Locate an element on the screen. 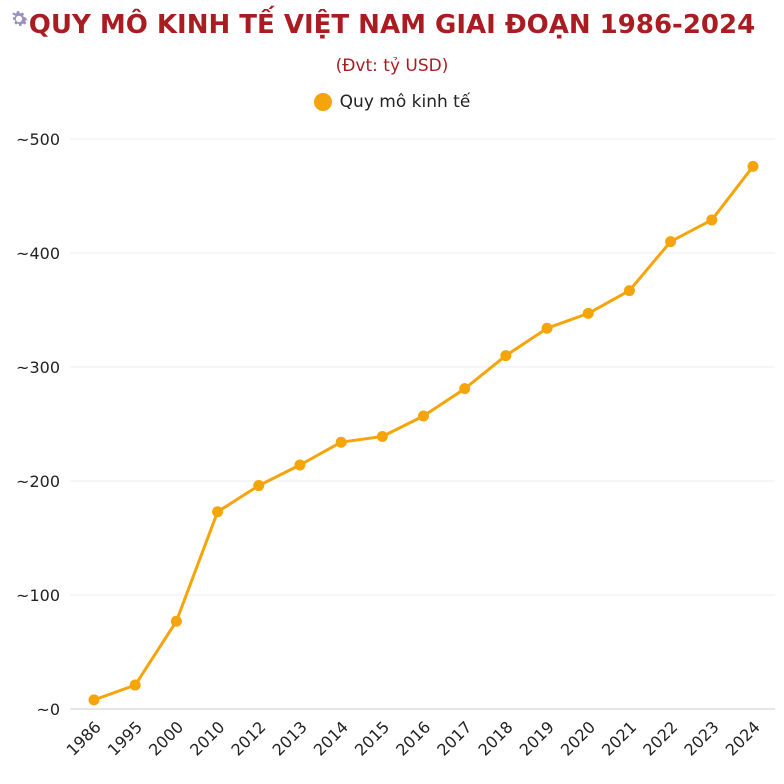 The width and height of the screenshot is (784, 784). x-tick-label: 2018 is located at coordinates (495, 738).